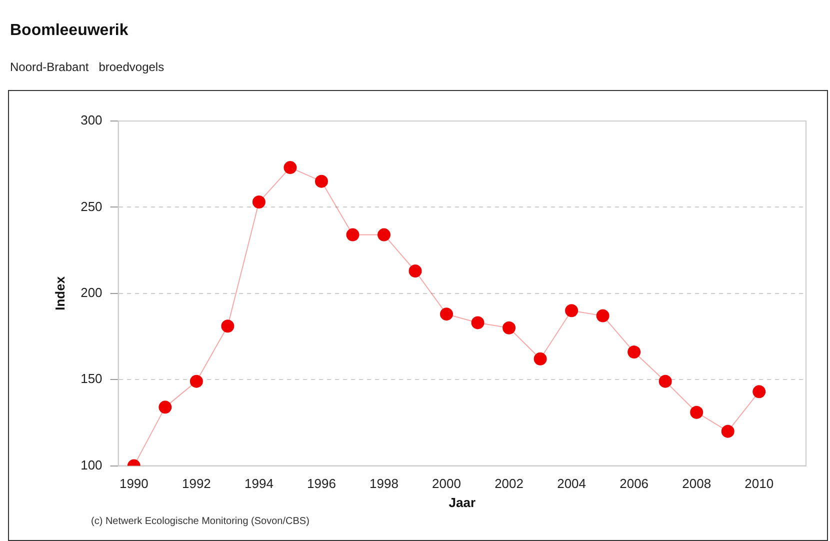 The width and height of the screenshot is (830, 541). What do you see at coordinates (634, 484) in the screenshot?
I see `x-tick-label: 2006` at bounding box center [634, 484].